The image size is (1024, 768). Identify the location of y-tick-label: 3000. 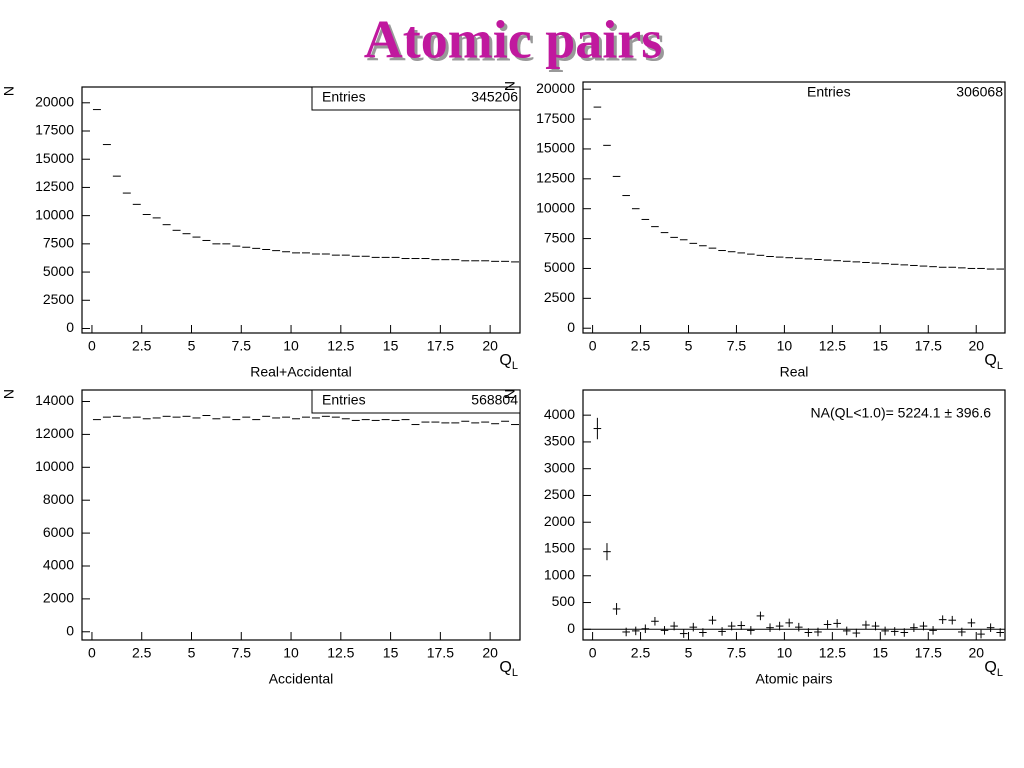
(559, 467).